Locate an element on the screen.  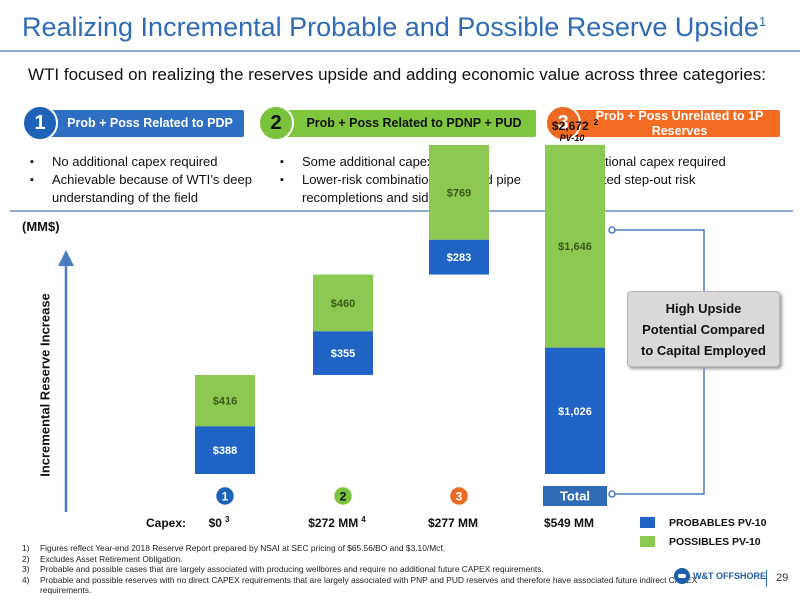
total-pv10-caption: PV-10 is located at coordinates (572, 138).